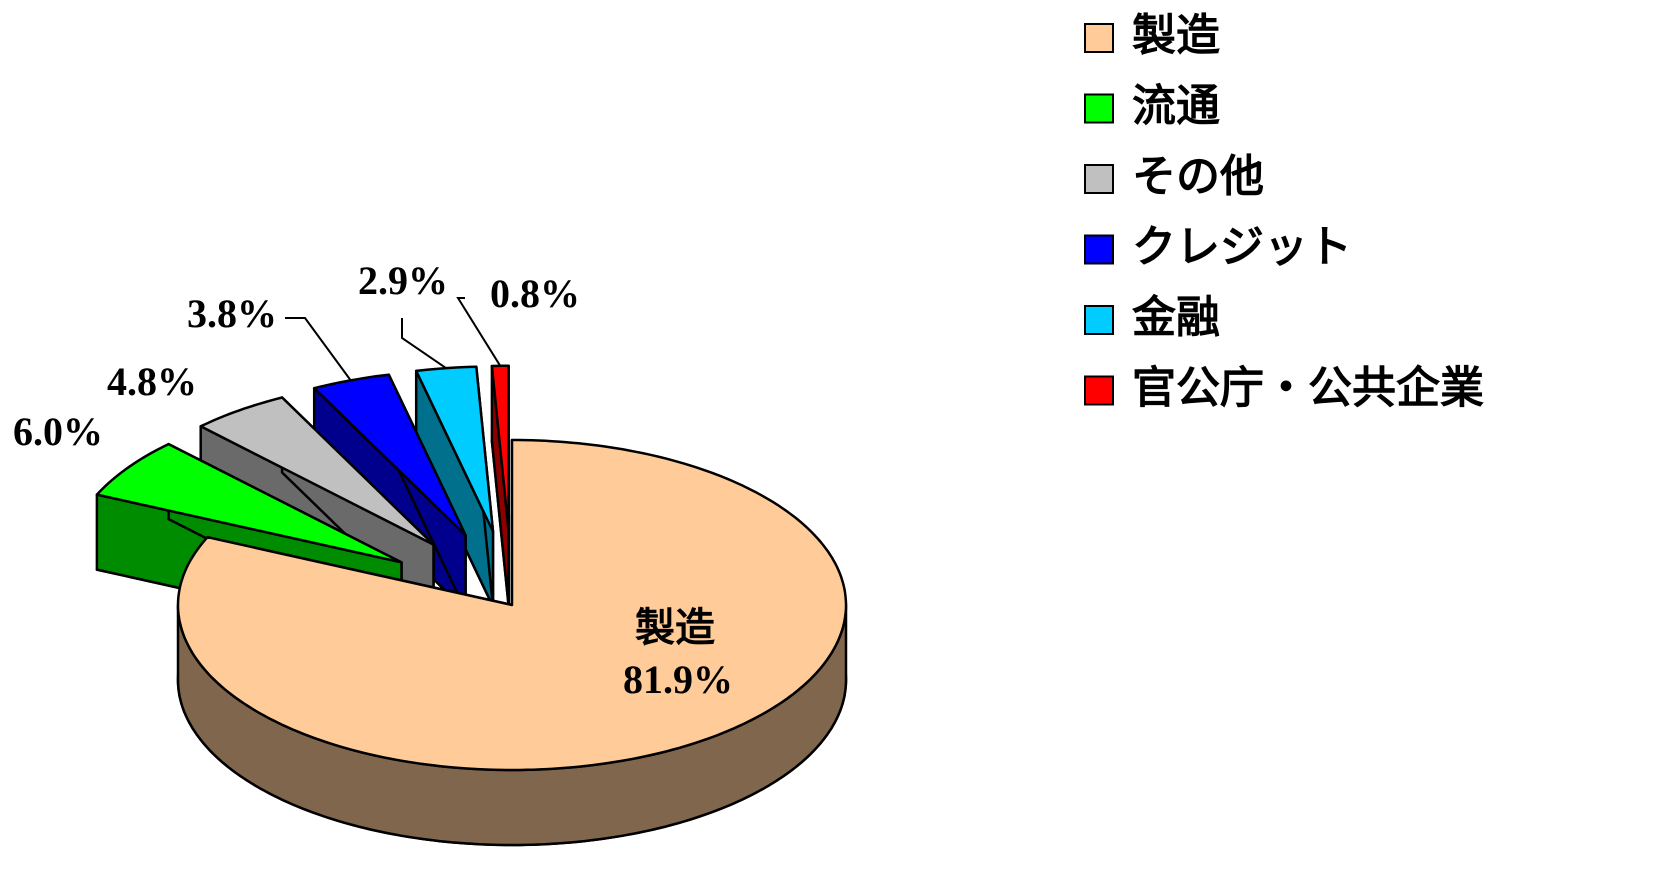 This screenshot has height=895, width=1655. I want to click on legend-label: 流通, so click(1176, 106).